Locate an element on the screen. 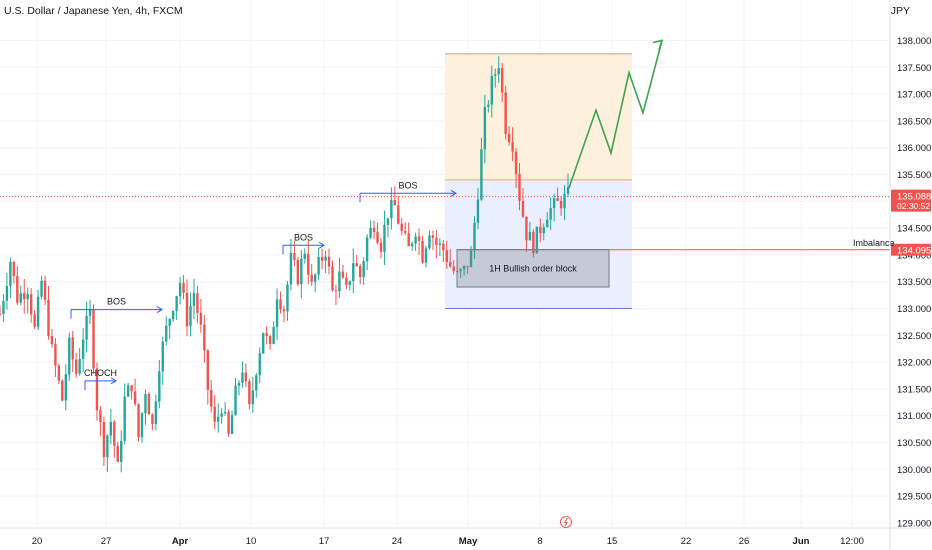 The width and height of the screenshot is (932, 550). price-tick-label: 129.000 is located at coordinates (914, 523).